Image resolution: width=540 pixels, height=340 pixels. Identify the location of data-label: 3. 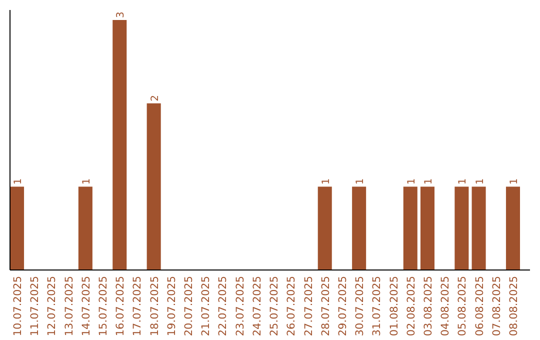
(121, 15).